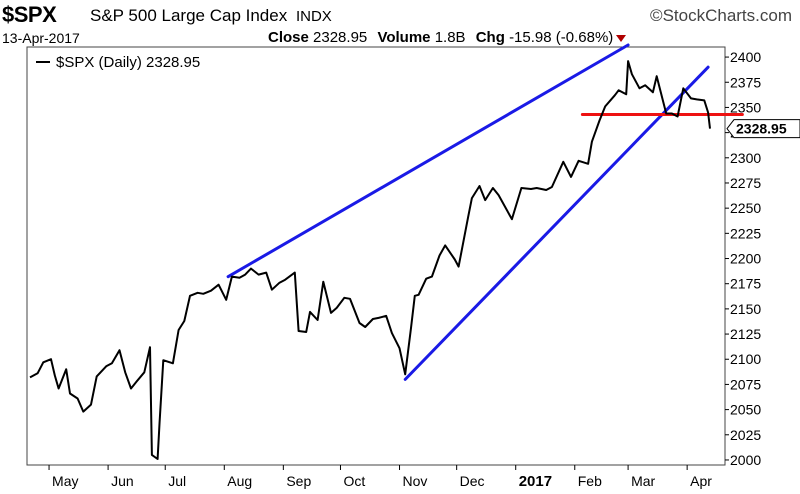 This screenshot has height=494, width=800. I want to click on x-month-label: May, so click(65, 481).